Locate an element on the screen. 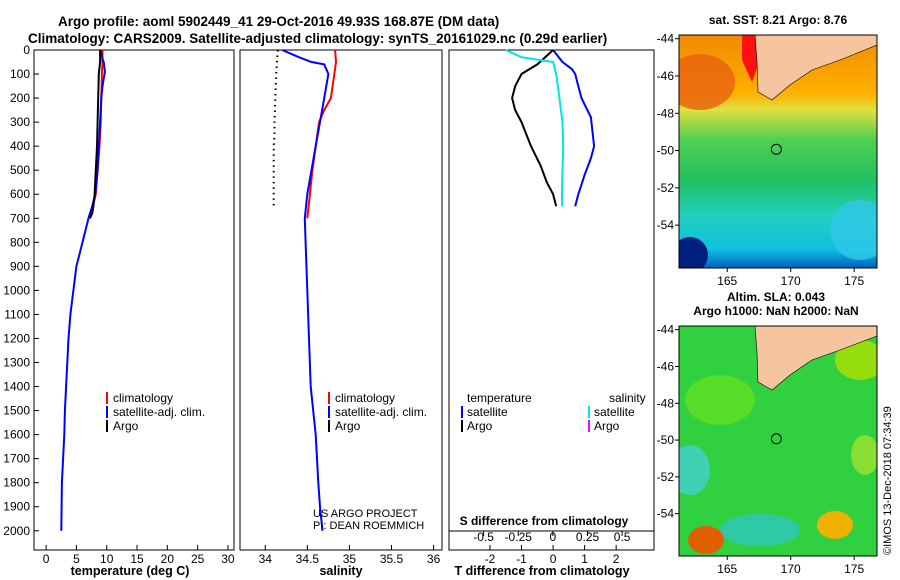 The height and width of the screenshot is (580, 900). temperature-diff-label: T difference from climatology is located at coordinates (541, 571).